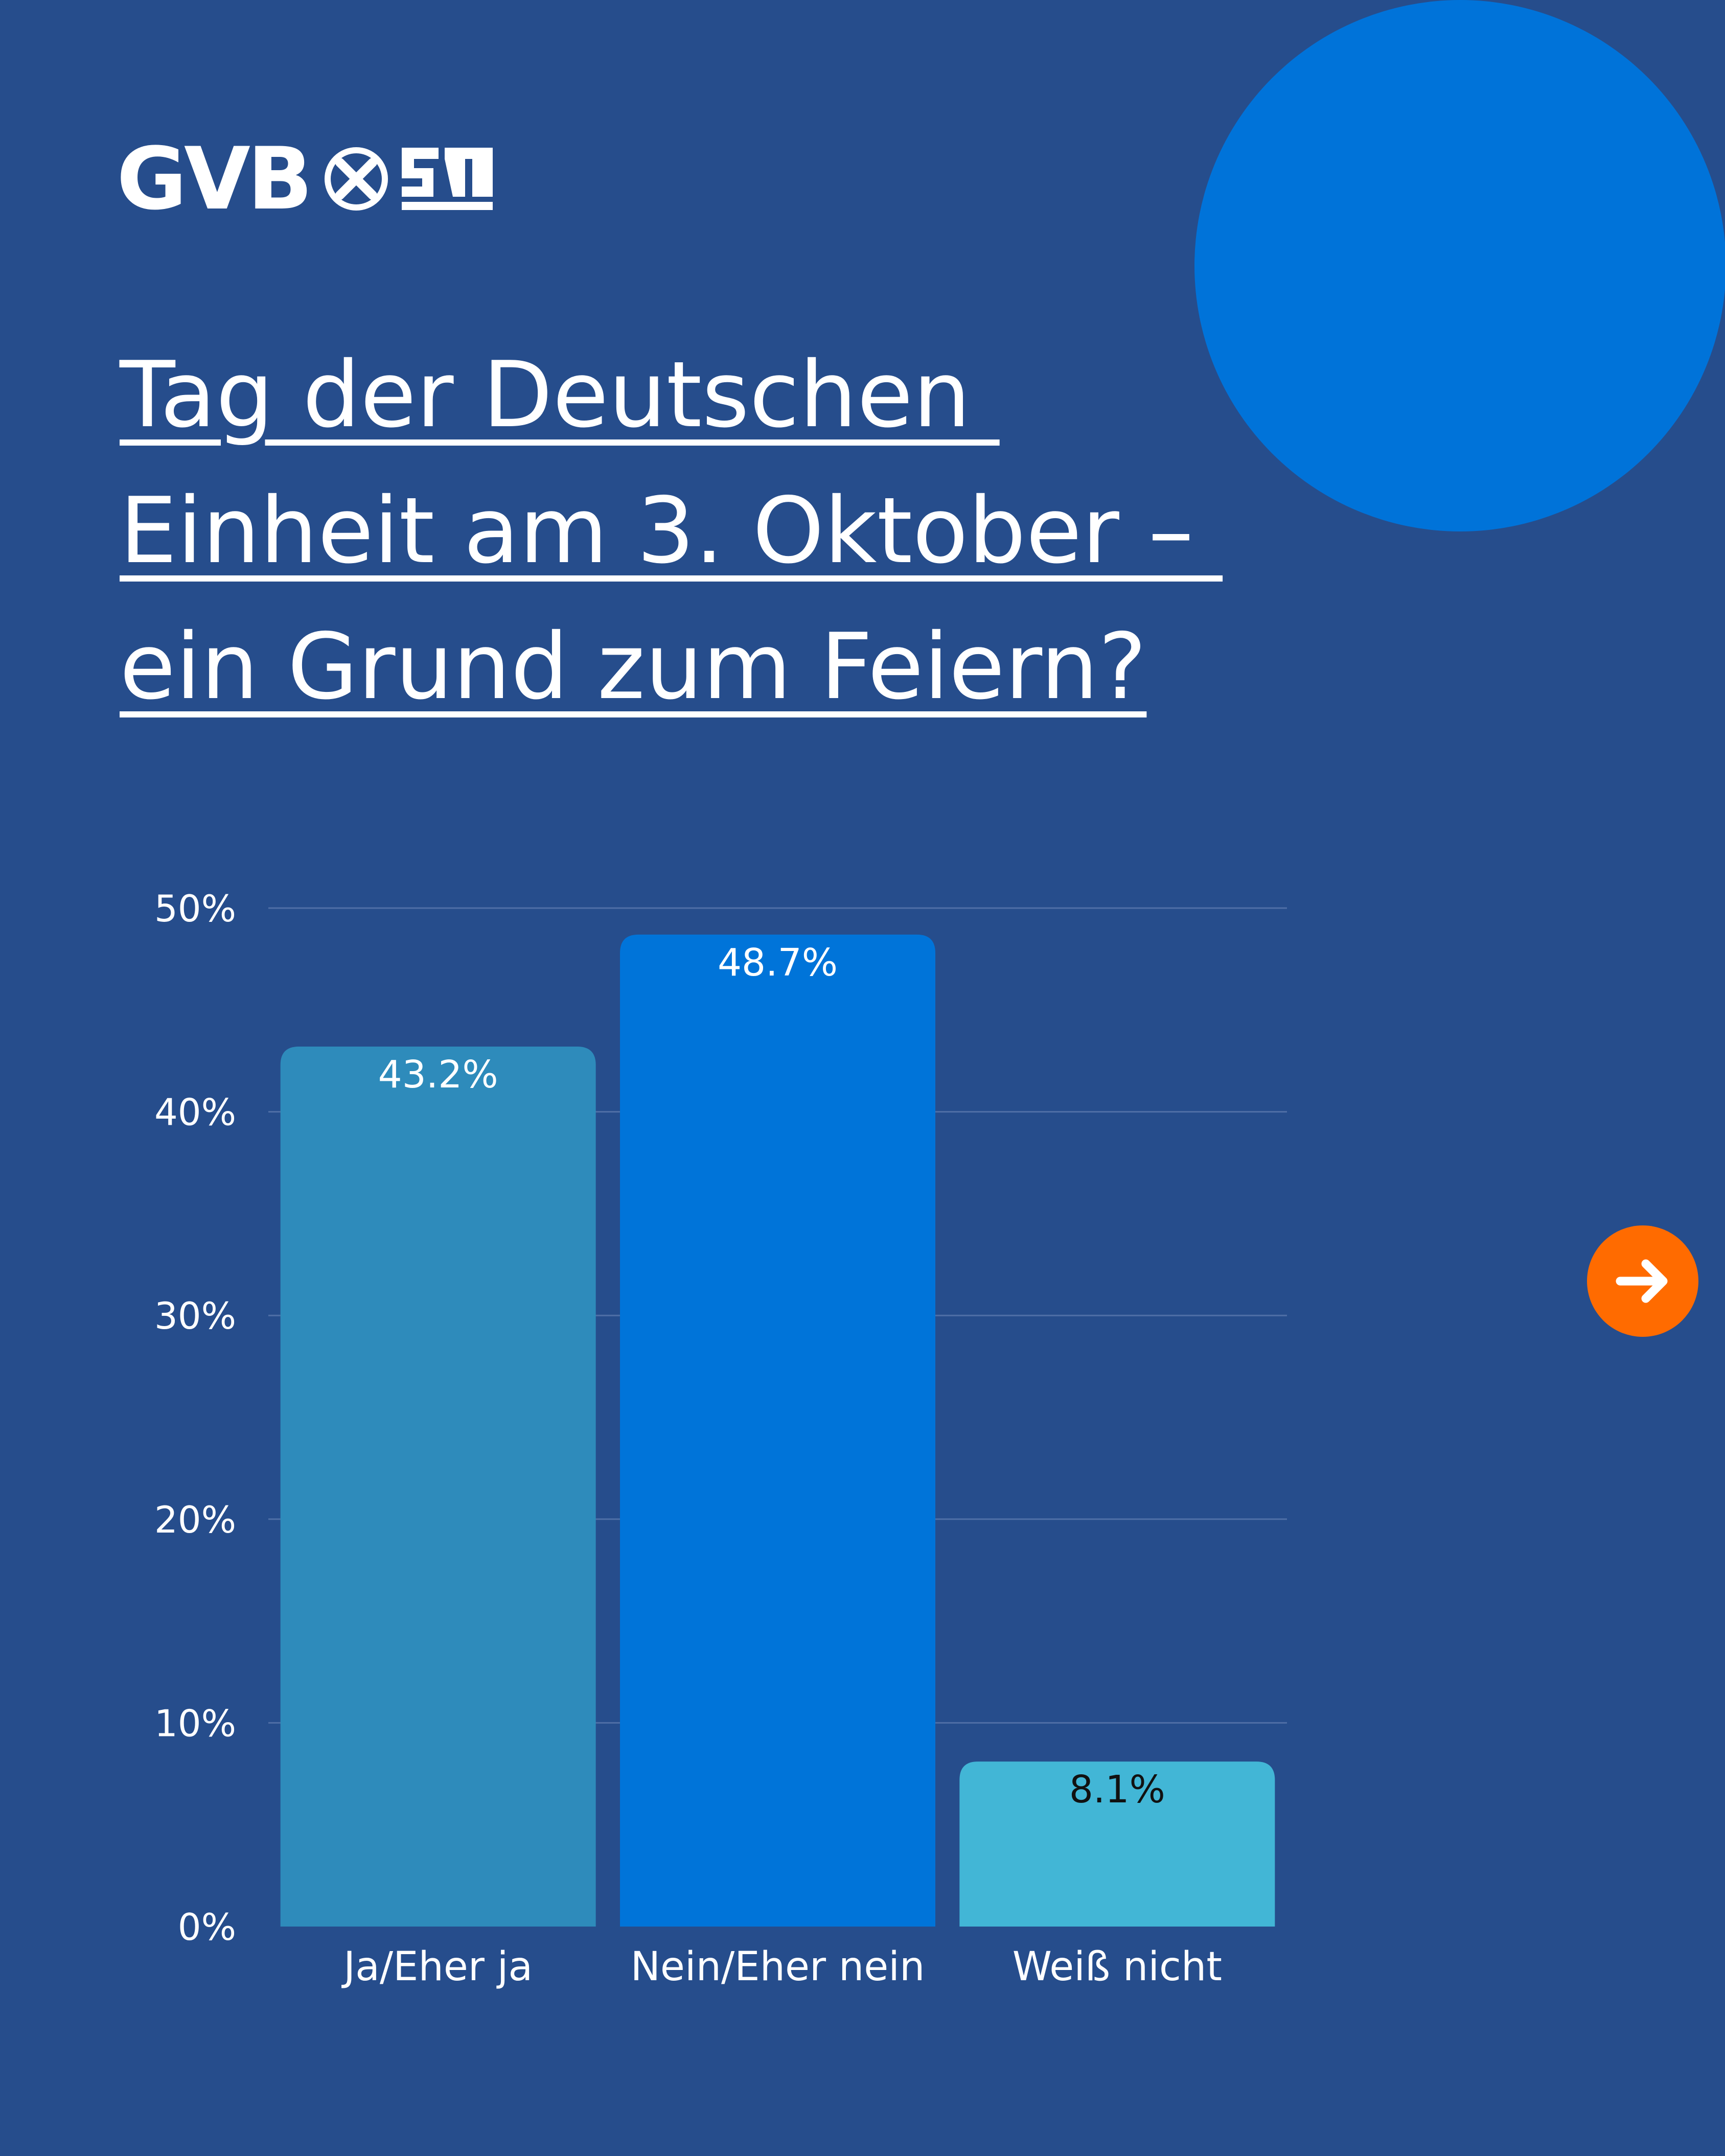  Describe the element at coordinates (195, 909) in the screenshot. I see `y-tick-label: 50%` at that location.